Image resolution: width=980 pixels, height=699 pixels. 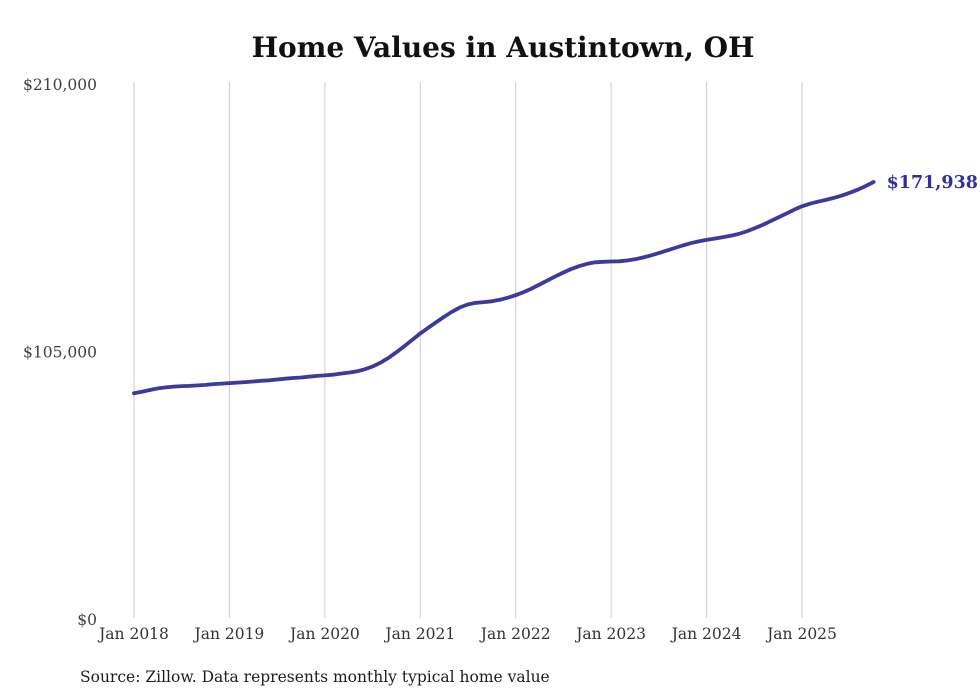 I want to click on x-tick-label: Jan 2018, so click(x=133, y=634).